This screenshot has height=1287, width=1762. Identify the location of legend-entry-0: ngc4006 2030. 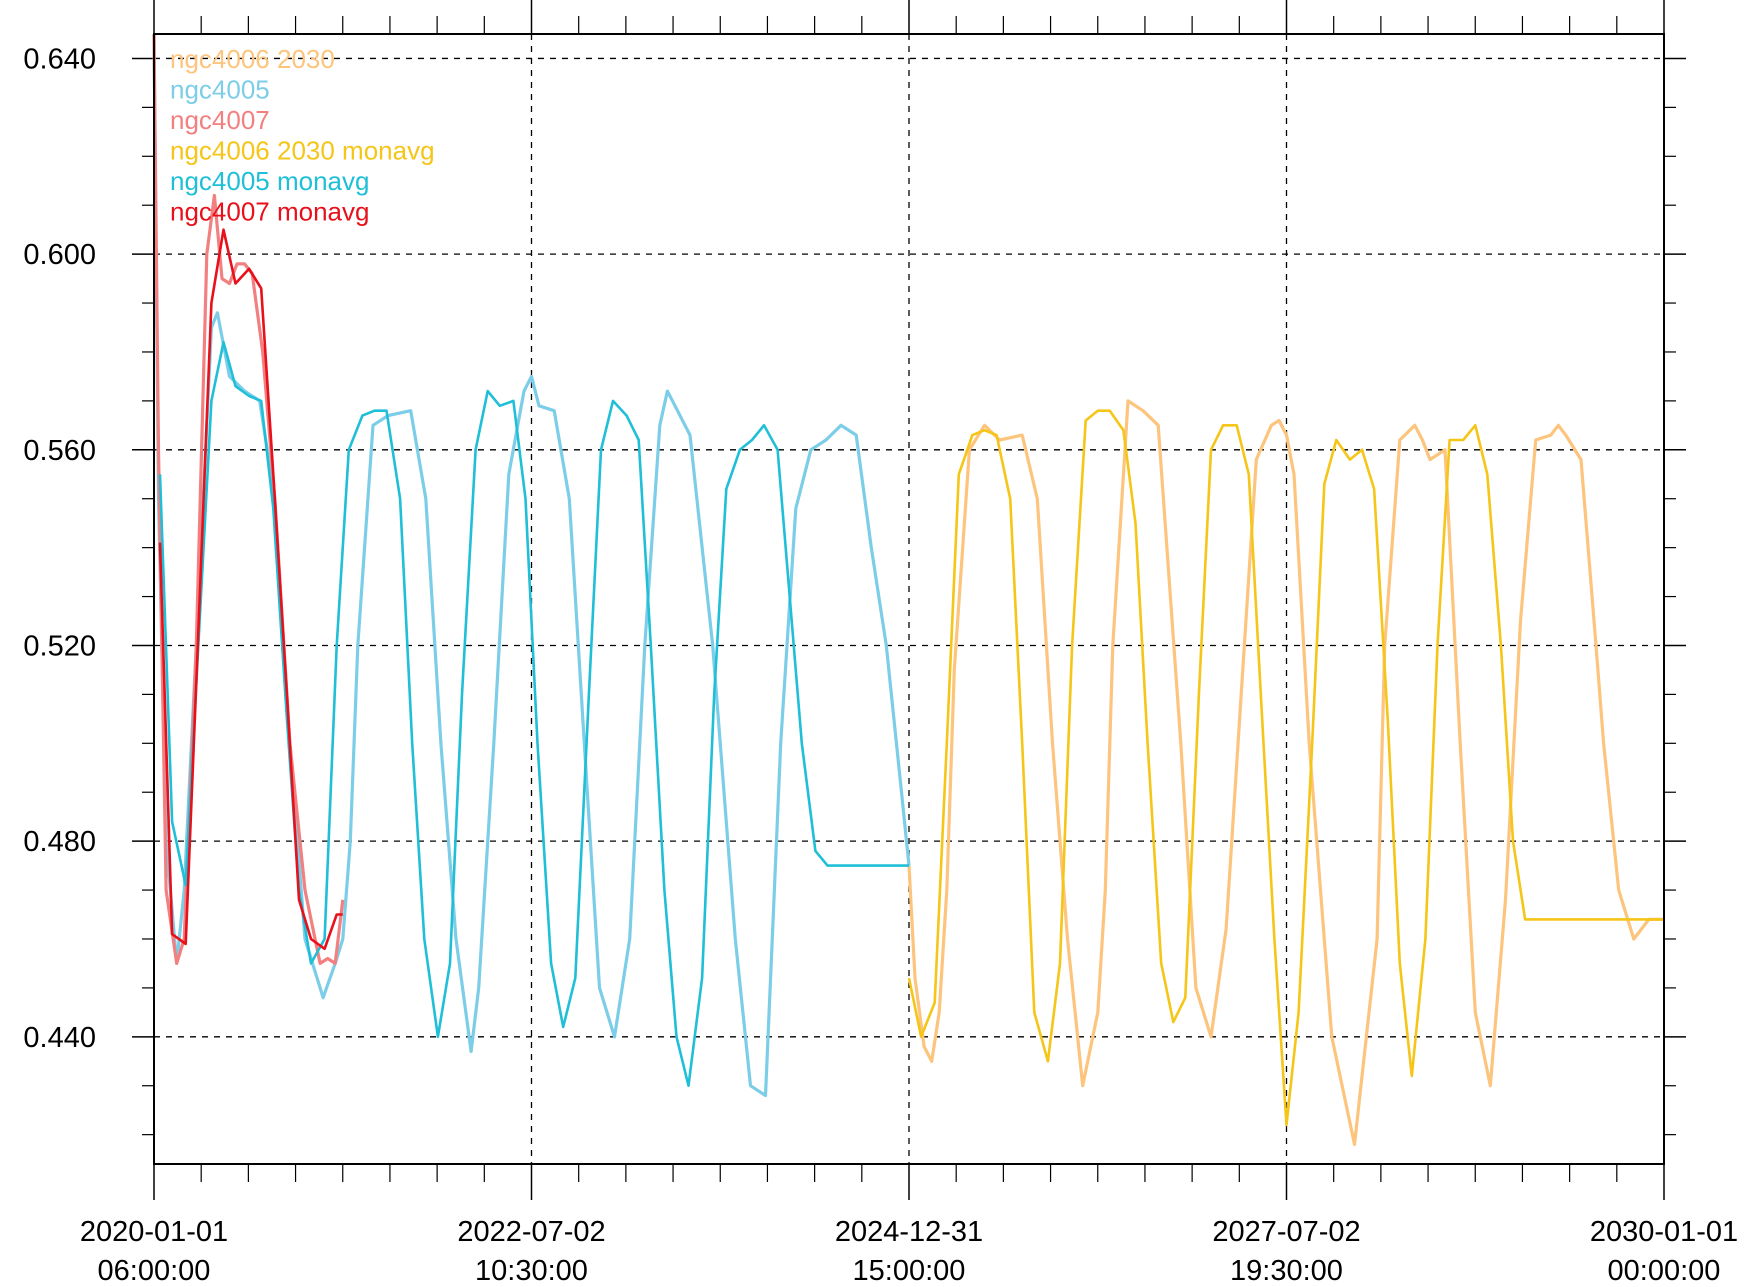
(252, 59).